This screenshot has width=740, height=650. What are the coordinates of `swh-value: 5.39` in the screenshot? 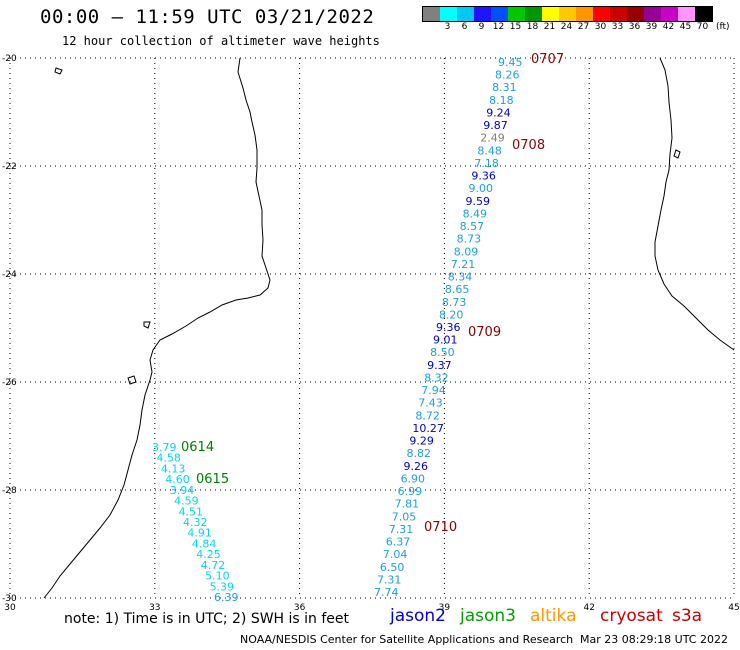 It's located at (222, 586).